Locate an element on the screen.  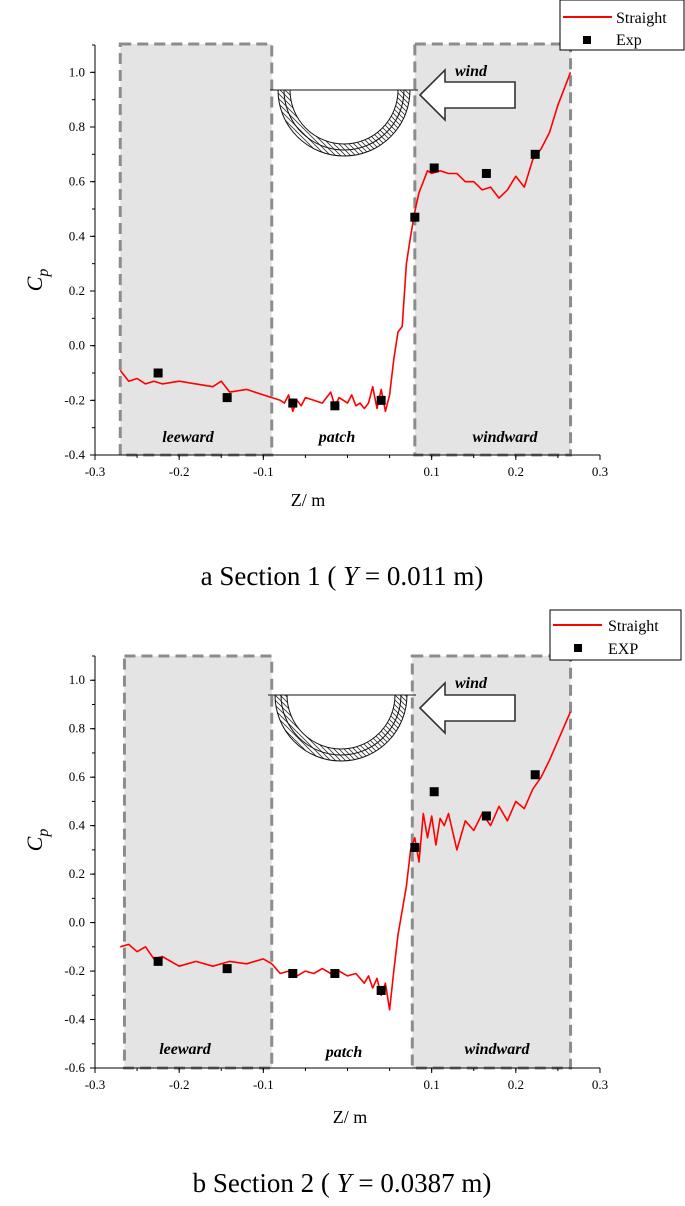
legend: Straight EXP is located at coordinates (615, 635).